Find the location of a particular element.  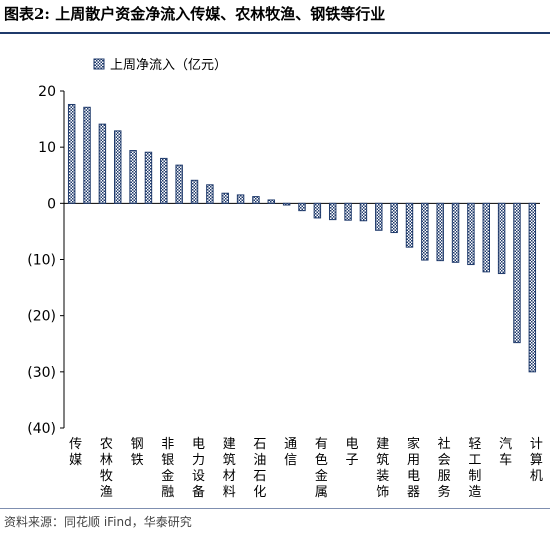

y-tick-label: 20 is located at coordinates (47, 92).